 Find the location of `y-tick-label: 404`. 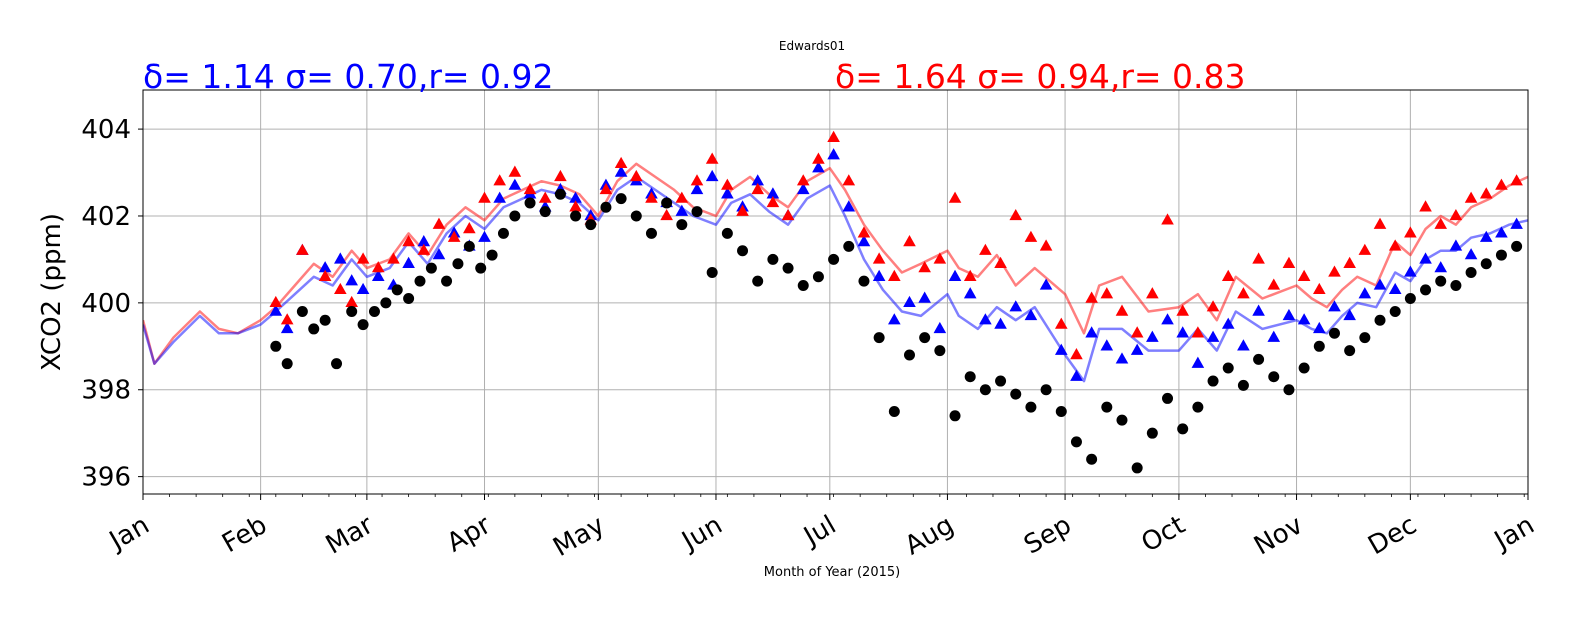

y-tick-label: 404 is located at coordinates (106, 130).